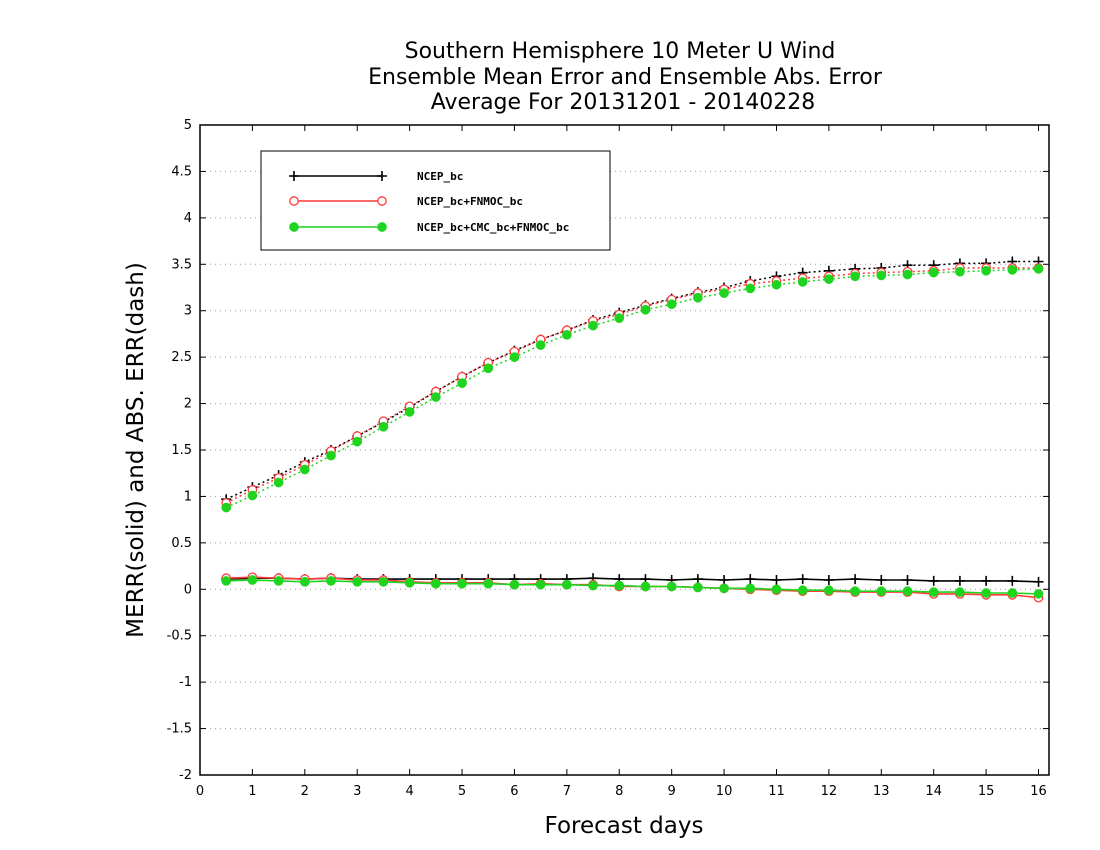  I want to click on legend-label: NCEP_bc+FNMOC_bc, so click(470, 201).